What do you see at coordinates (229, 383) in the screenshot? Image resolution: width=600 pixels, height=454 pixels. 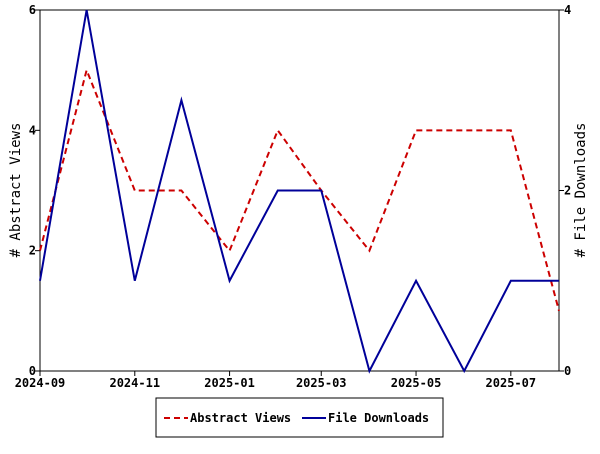 I see `x-tick-label: 2025-01` at bounding box center [229, 383].